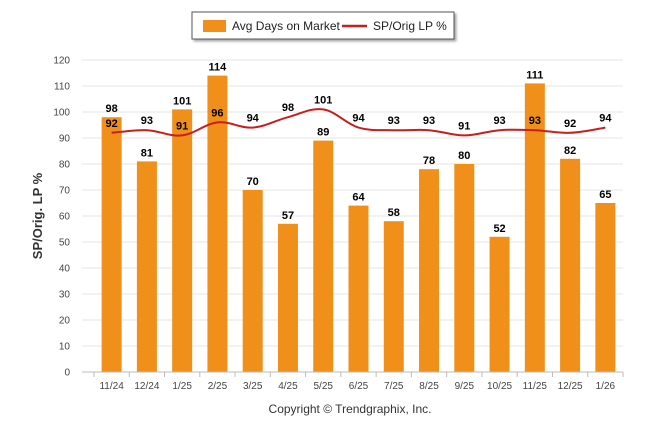 The width and height of the screenshot is (646, 434). What do you see at coordinates (534, 75) in the screenshot?
I see `bar-value-label: 111` at bounding box center [534, 75].